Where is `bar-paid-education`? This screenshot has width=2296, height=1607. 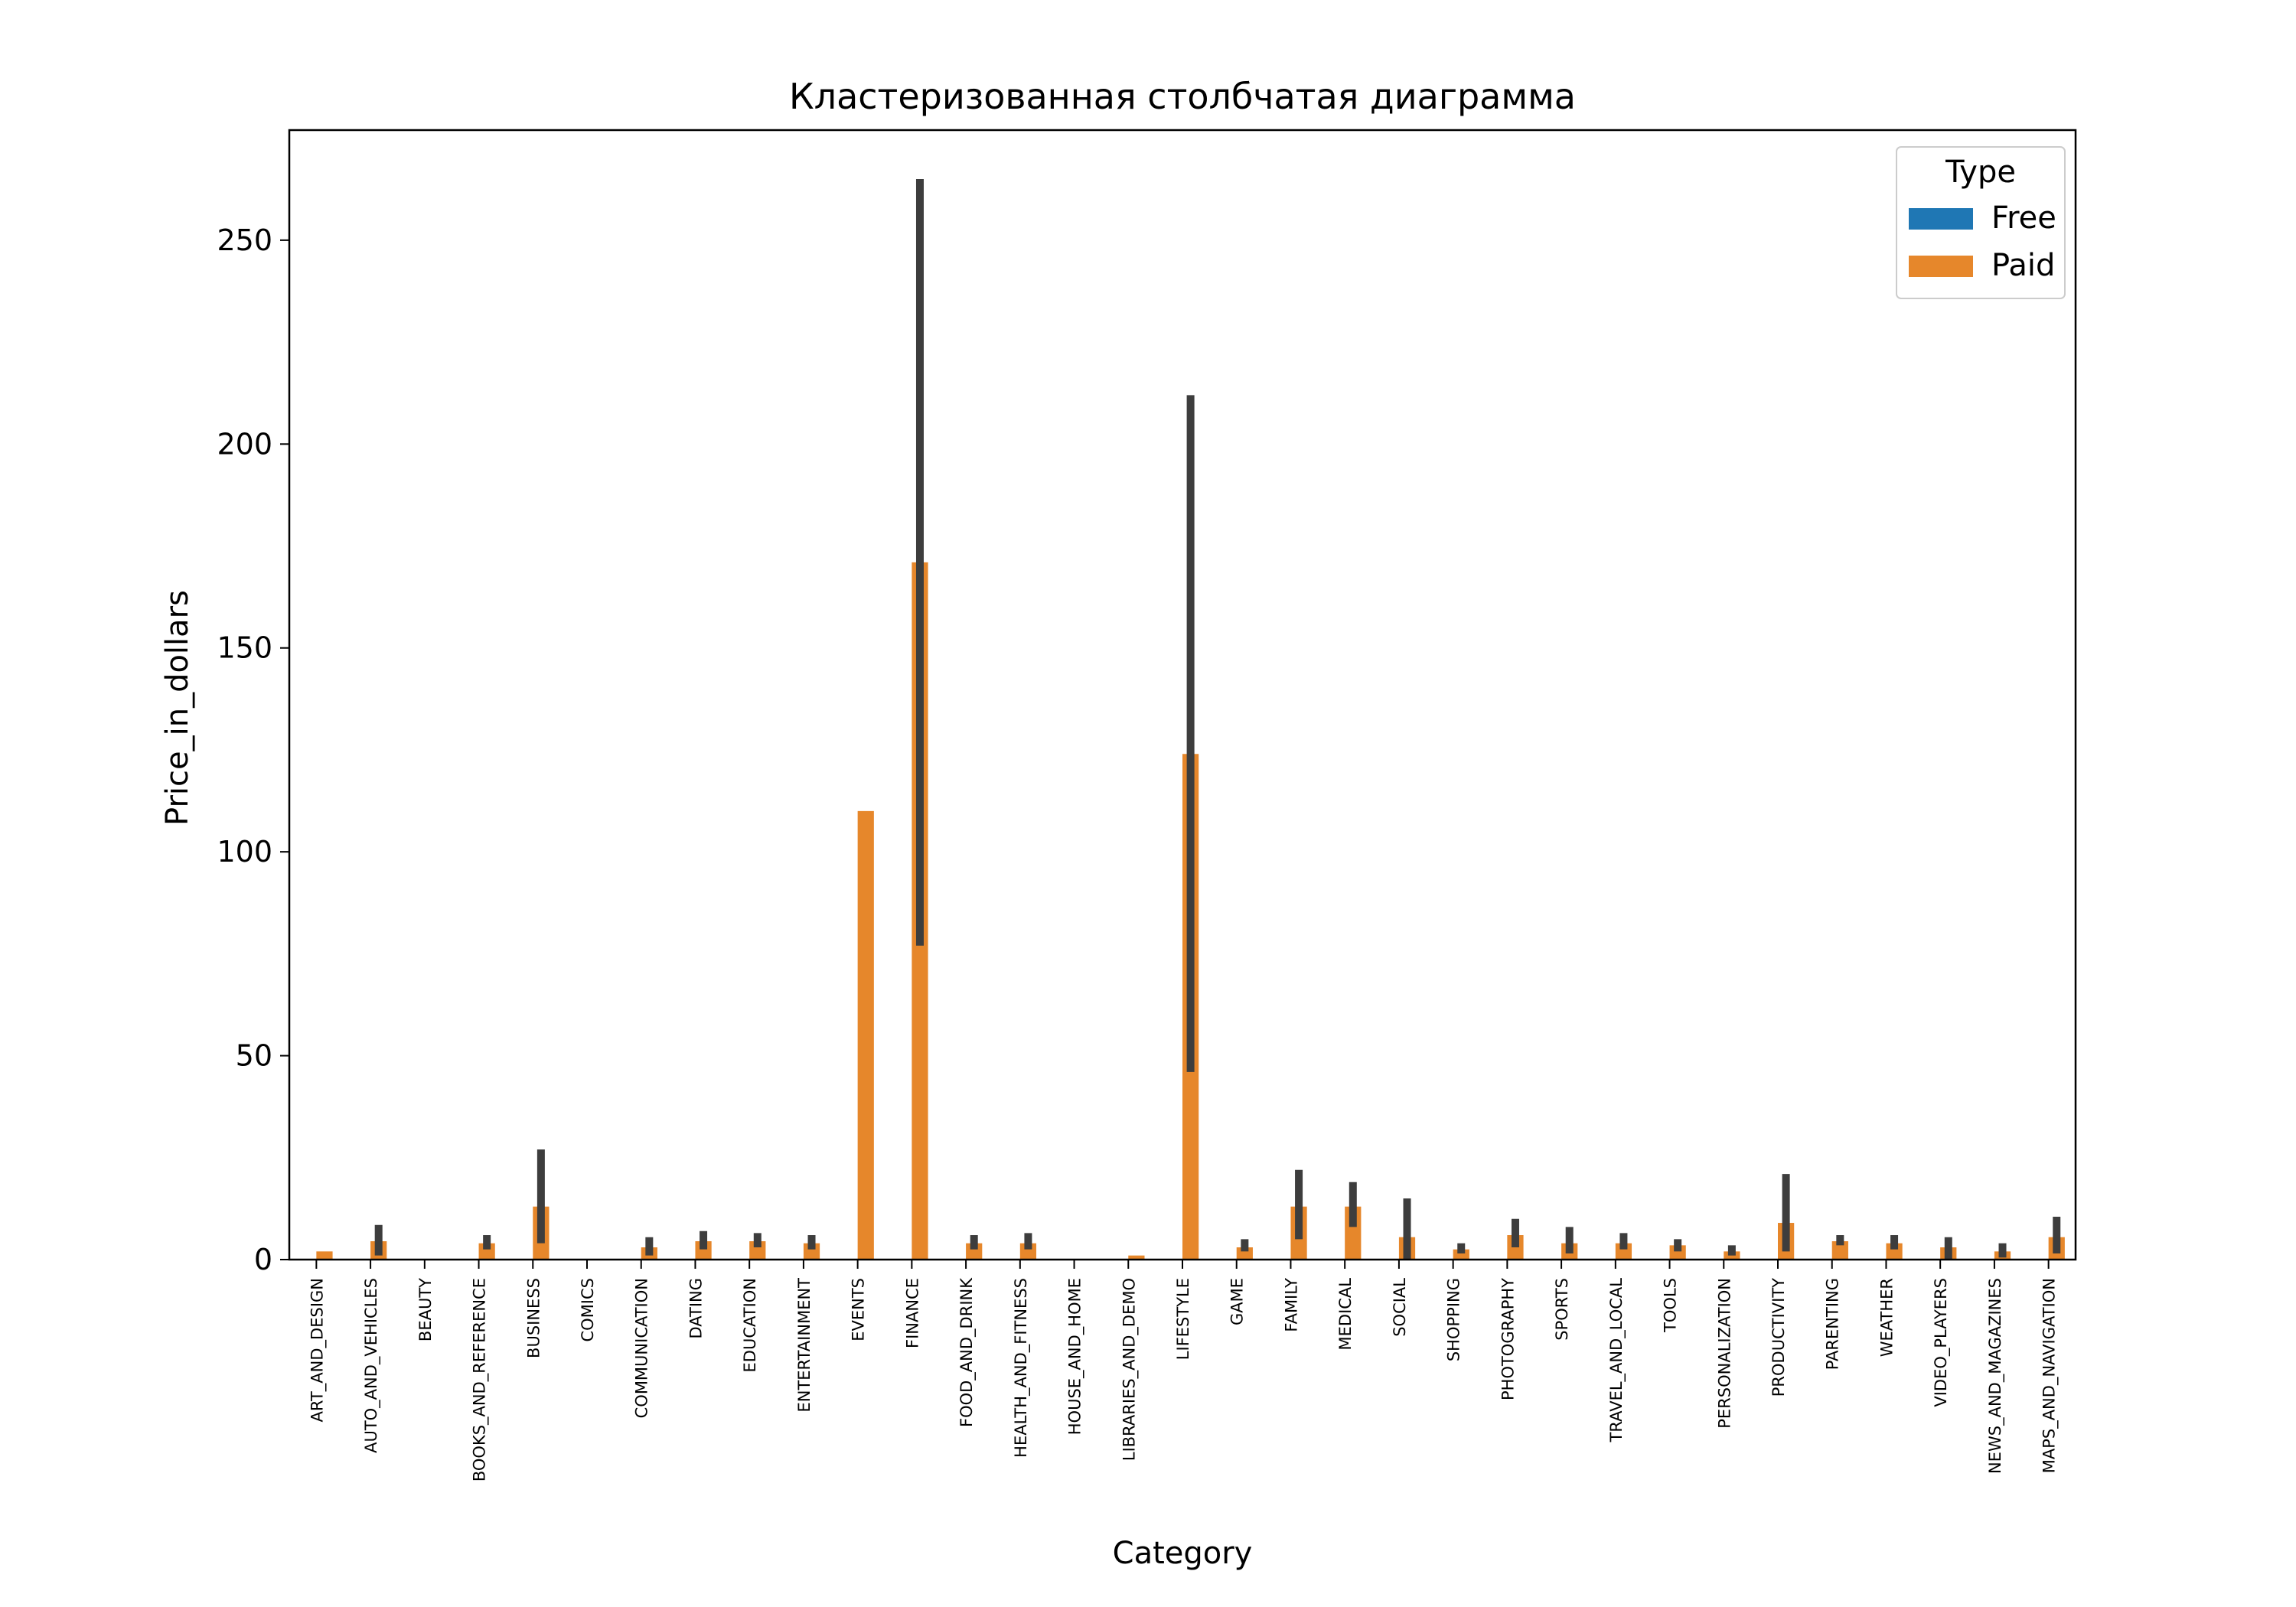 bar-paid-education is located at coordinates (757, 1250).